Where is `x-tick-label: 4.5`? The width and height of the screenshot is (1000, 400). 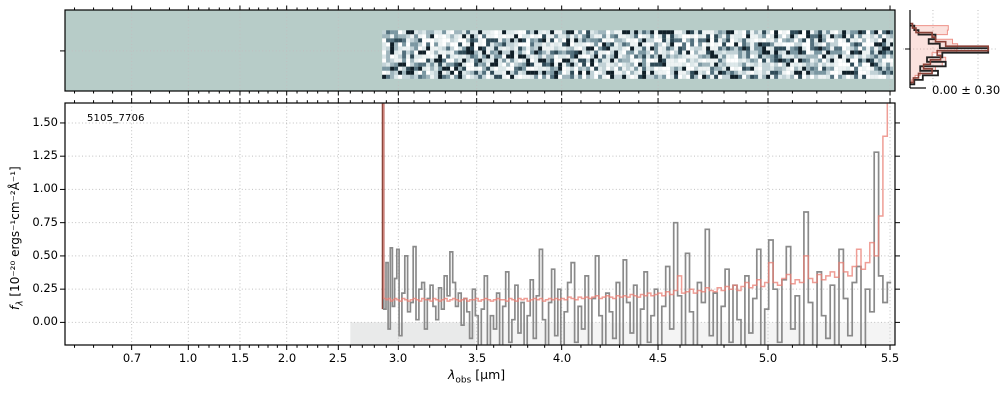
x-tick-label: 4.5 is located at coordinates (658, 358).